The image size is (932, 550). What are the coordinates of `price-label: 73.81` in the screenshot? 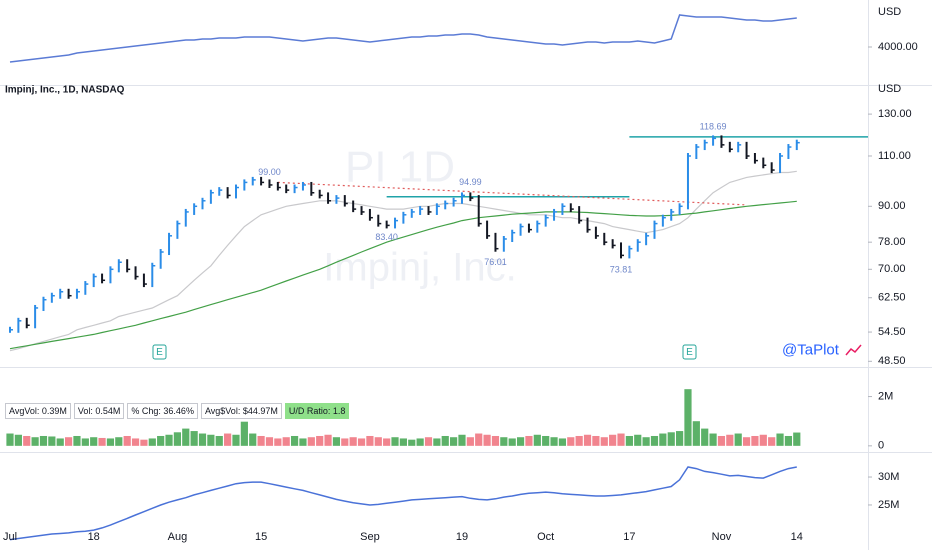 It's located at (621, 269).